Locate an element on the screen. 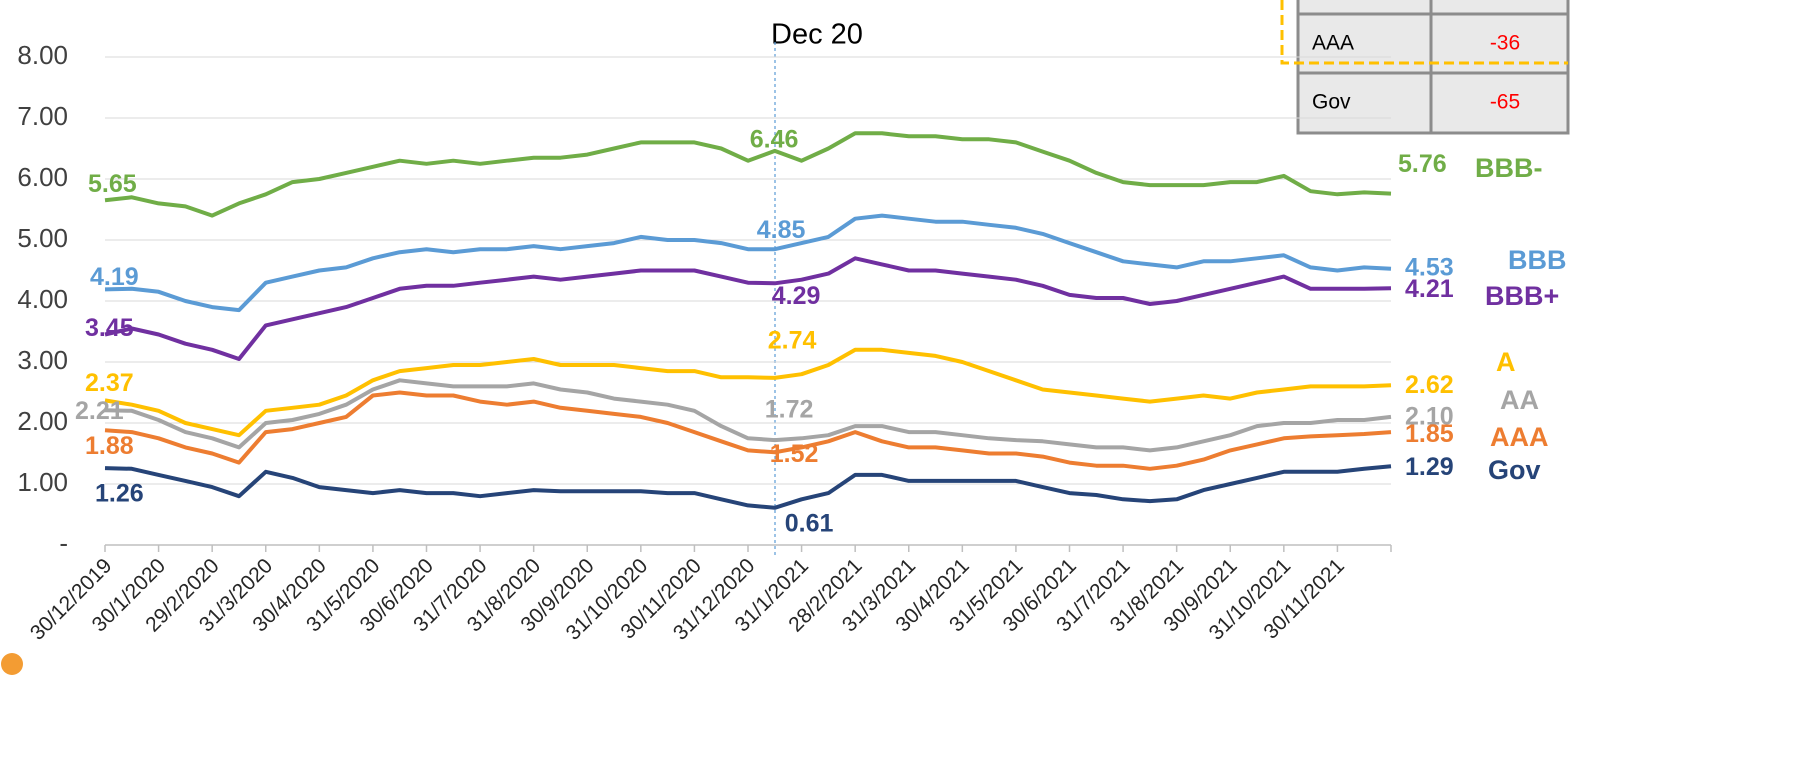 The image size is (1797, 784). legend-label: AA is located at coordinates (1519, 400).